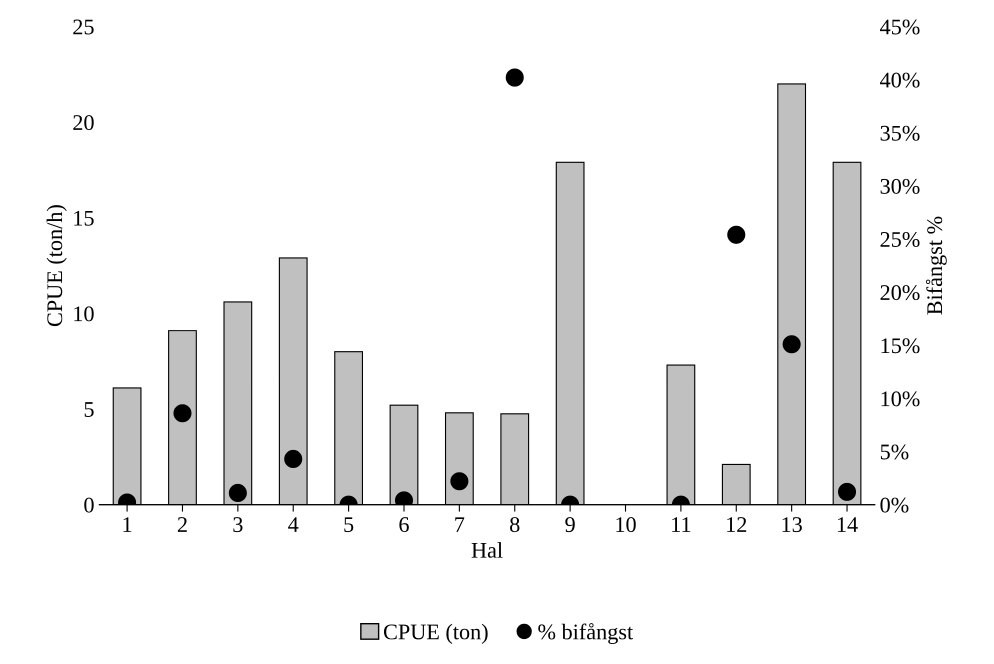 The width and height of the screenshot is (994, 664). Describe the element at coordinates (586, 633) in the screenshot. I see `legend-label: % bifångst` at that location.